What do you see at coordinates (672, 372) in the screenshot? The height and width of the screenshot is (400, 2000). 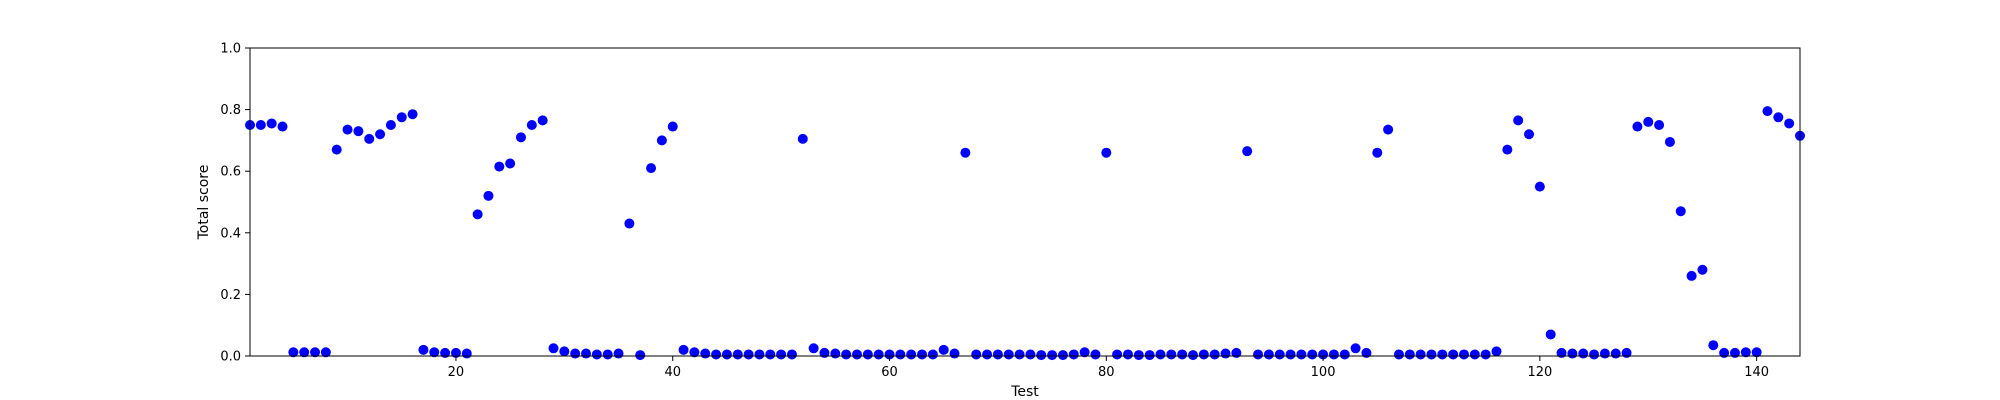 I see `x-tick-label: 40` at bounding box center [672, 372].